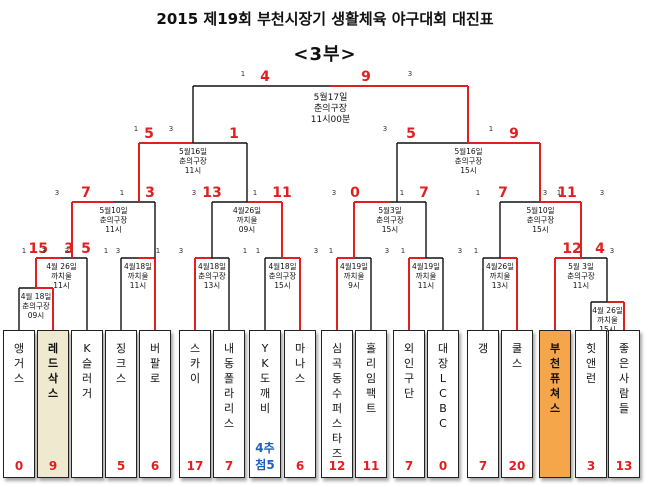 Image resolution: width=650 pixels, height=487 pixels. I want to click on match-date: 4월19일, so click(354, 266).